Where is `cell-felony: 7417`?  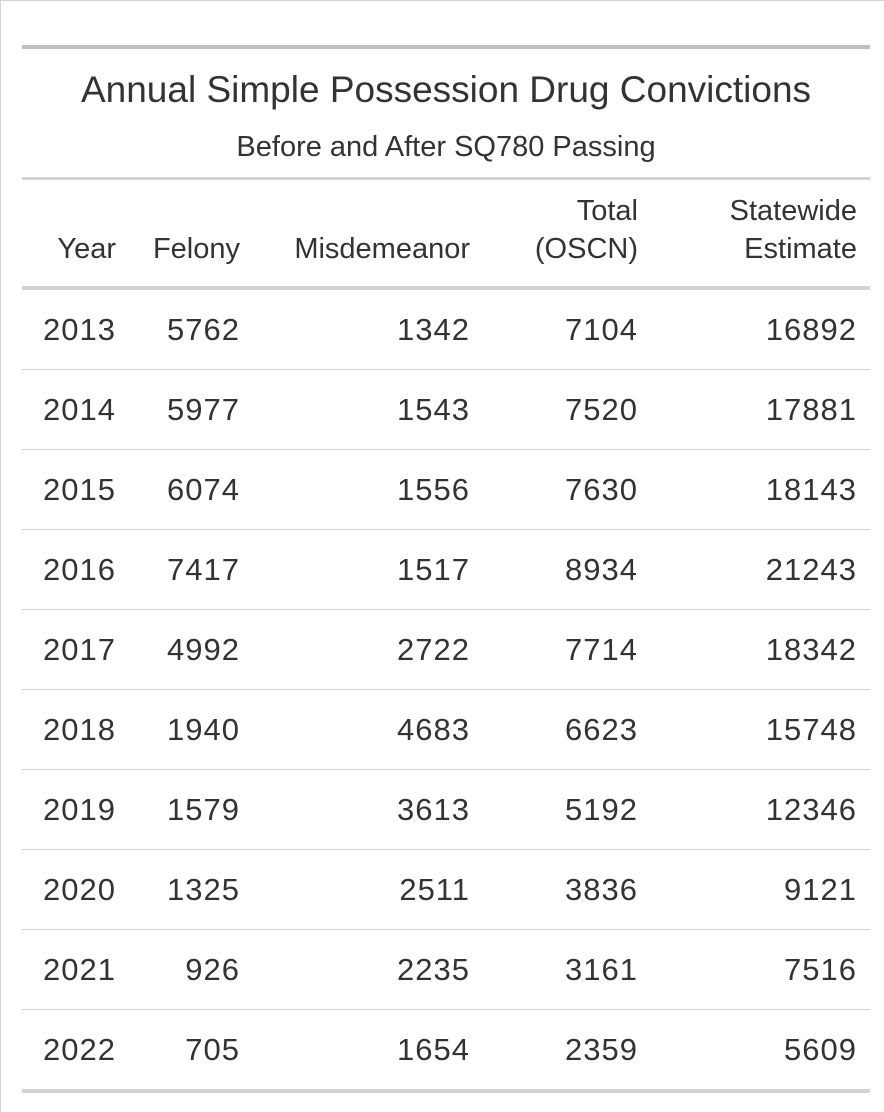 cell-felony: 7417 is located at coordinates (203, 569).